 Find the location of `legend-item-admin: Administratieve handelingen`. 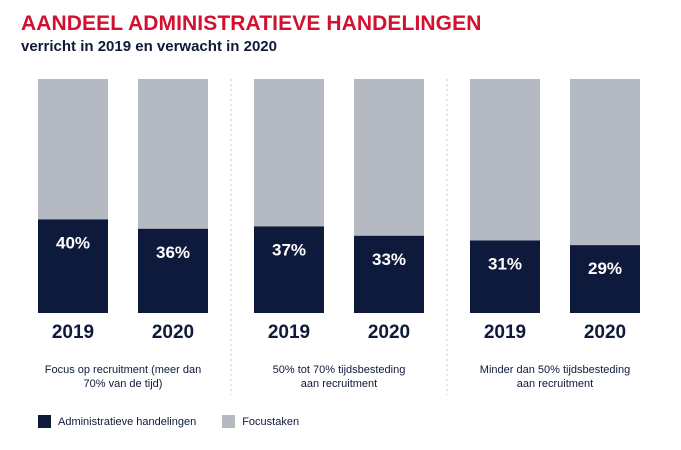

legend-item-admin: Administratieve handelingen is located at coordinates (117, 421).